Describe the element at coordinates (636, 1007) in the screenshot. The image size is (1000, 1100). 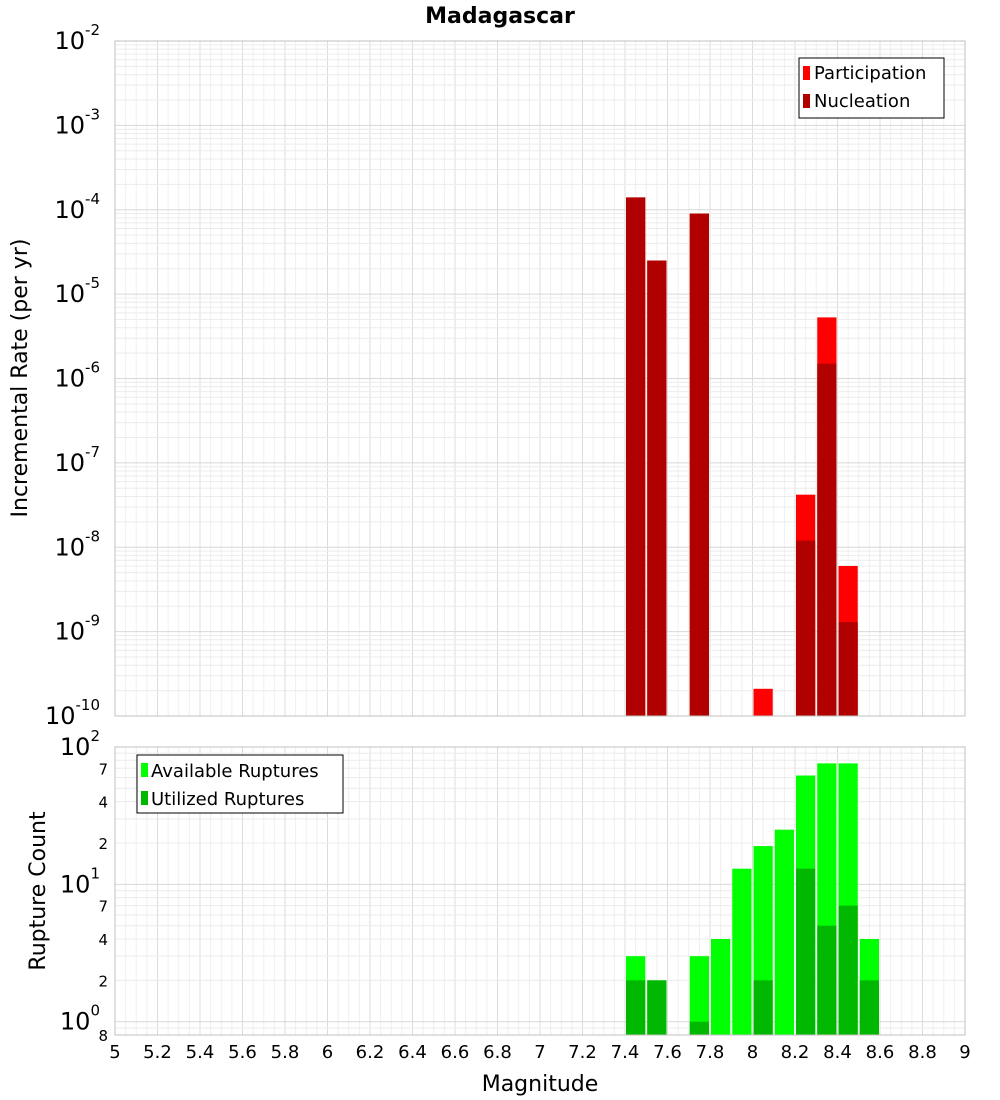
I see `bar-utilized-ruptures-7.45` at that location.